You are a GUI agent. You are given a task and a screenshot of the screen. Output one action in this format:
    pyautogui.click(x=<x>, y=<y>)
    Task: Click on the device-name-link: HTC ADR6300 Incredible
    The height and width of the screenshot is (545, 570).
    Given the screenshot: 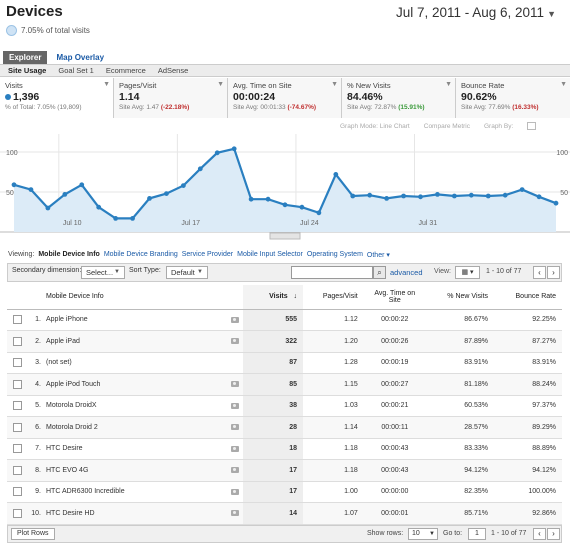 What is the action you would take?
    pyautogui.click(x=85, y=492)
    